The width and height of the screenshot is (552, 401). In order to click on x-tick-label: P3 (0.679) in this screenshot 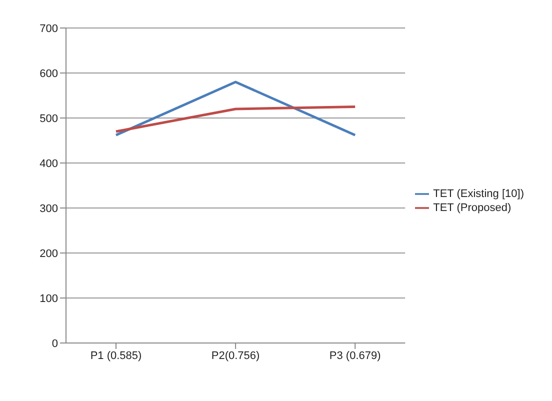, I will do `click(355, 356)`.